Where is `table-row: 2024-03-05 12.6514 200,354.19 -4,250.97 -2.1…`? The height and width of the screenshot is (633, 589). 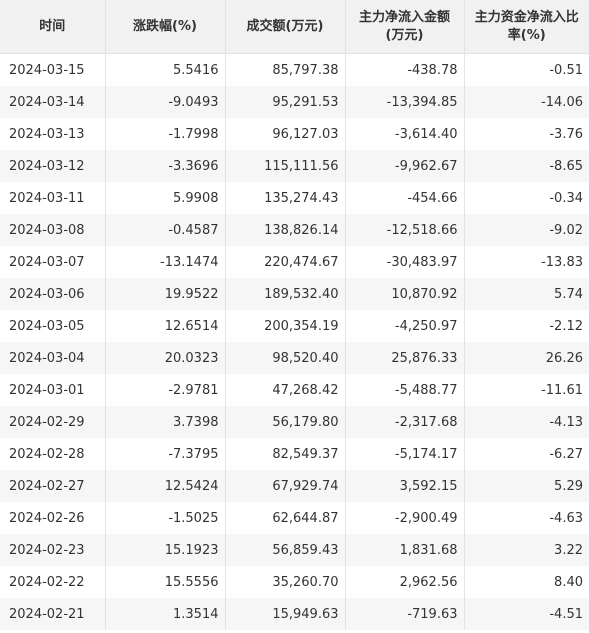
table-row: 2024-03-05 12.6514 200,354.19 -4,250.97 -2.1… is located at coordinates (294, 326).